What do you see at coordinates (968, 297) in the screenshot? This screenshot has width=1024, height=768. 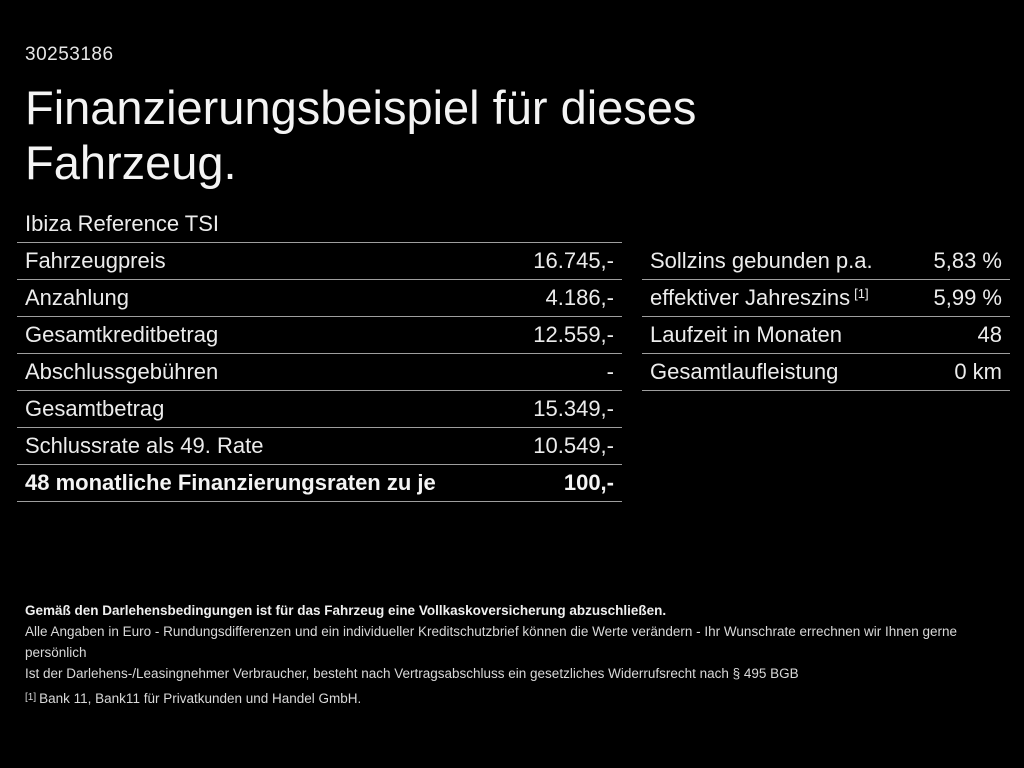 I see `row-value: 5,99 %` at bounding box center [968, 297].